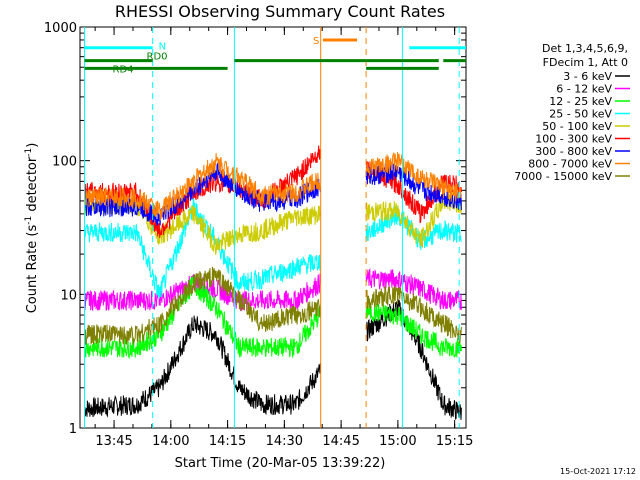  What do you see at coordinates (454, 441) in the screenshot?
I see `x-tick-label: 15:15` at bounding box center [454, 441].